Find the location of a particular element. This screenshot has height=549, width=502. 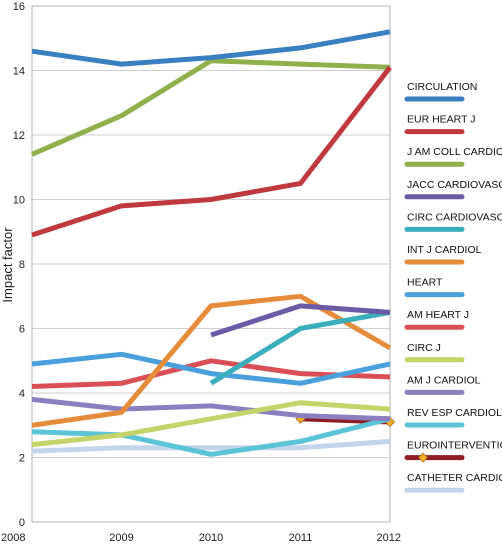

x-tick-label: 2009 is located at coordinates (121, 538).